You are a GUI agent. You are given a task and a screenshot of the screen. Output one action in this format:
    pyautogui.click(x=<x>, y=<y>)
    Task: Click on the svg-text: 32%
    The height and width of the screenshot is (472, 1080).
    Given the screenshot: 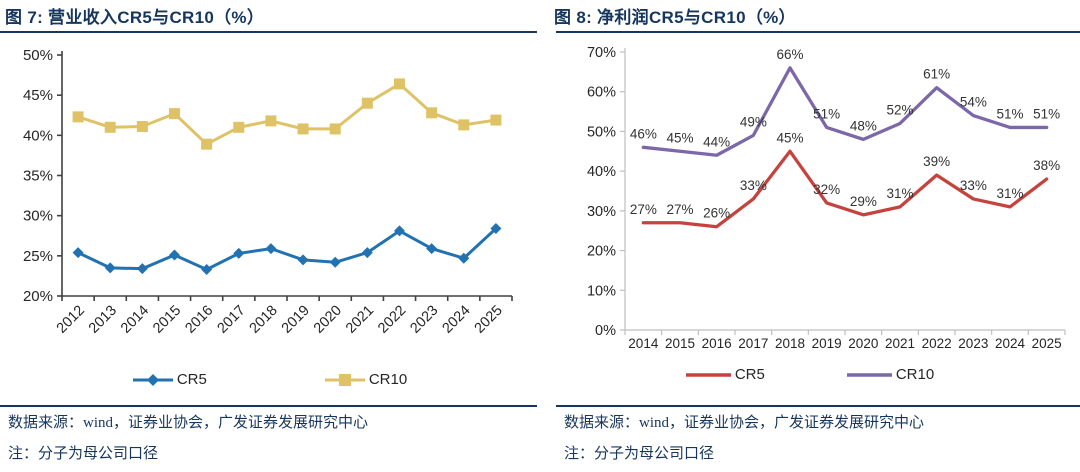 What is the action you would take?
    pyautogui.click(x=826, y=189)
    